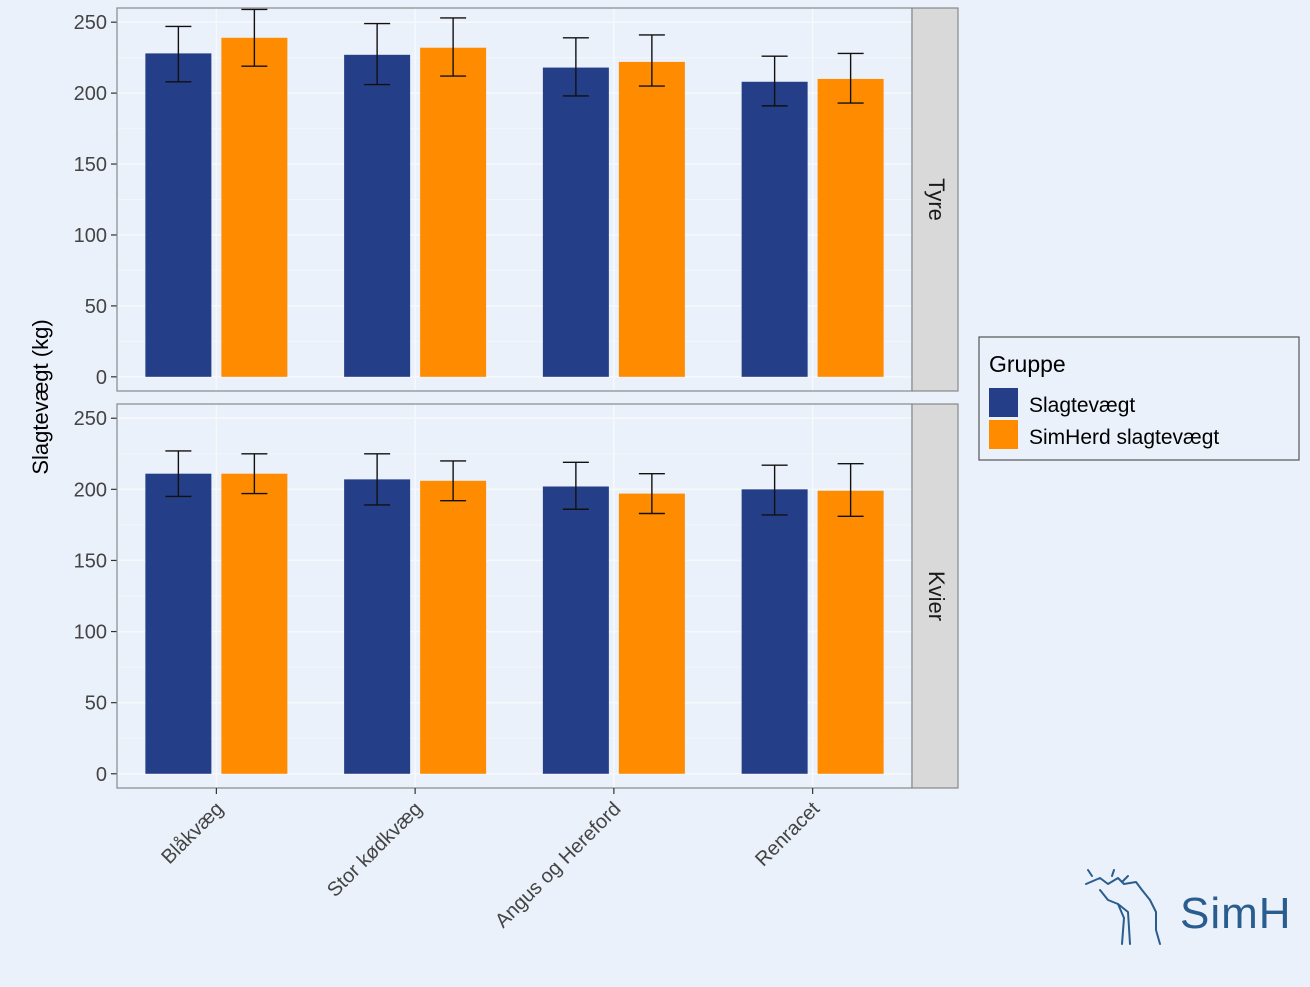  I want to click on bar-kvier-slagtev-gt-angus-og-hereford, so click(575, 630).